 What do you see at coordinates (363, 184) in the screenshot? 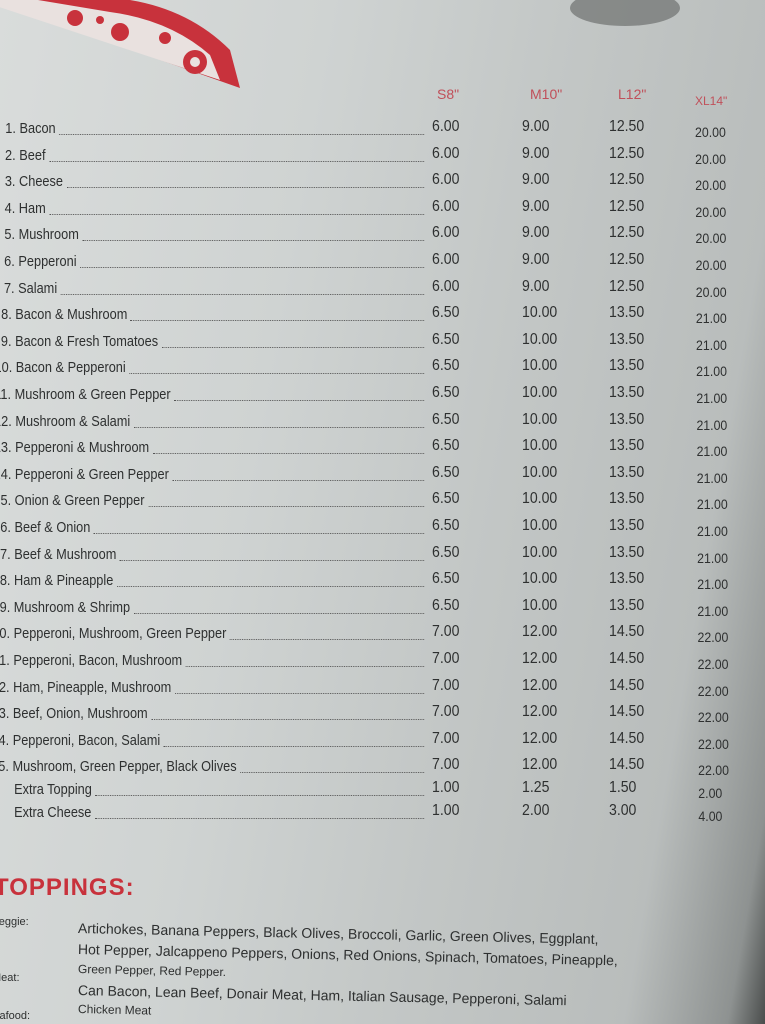
I see `menu-row: 3. Cheese 6.00 9.00 12.50 20.00` at bounding box center [363, 184].